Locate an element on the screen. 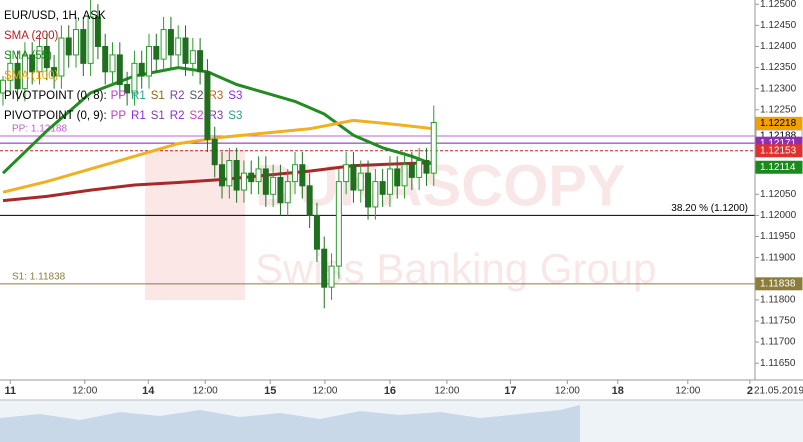 The height and width of the screenshot is (442, 803). y-tick-label: 1.12450 is located at coordinates (778, 25).